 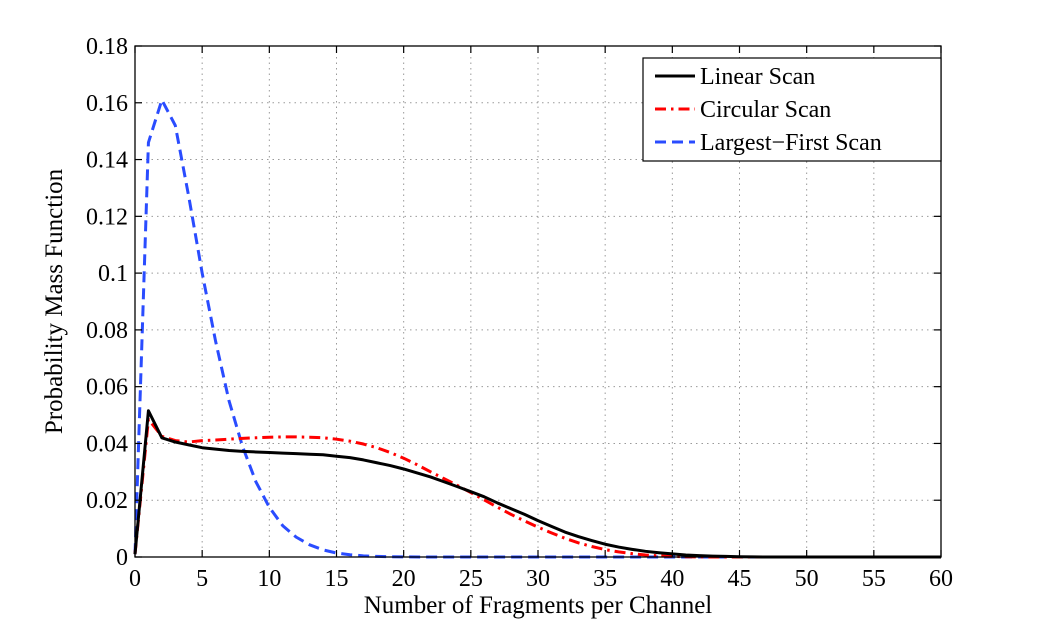 What do you see at coordinates (107, 302) in the screenshot?
I see `y-tick-labels: 0 0.02 0.04 0.06 0.08 0.1 0.12 0.14 0.16 0.18` at bounding box center [107, 302].